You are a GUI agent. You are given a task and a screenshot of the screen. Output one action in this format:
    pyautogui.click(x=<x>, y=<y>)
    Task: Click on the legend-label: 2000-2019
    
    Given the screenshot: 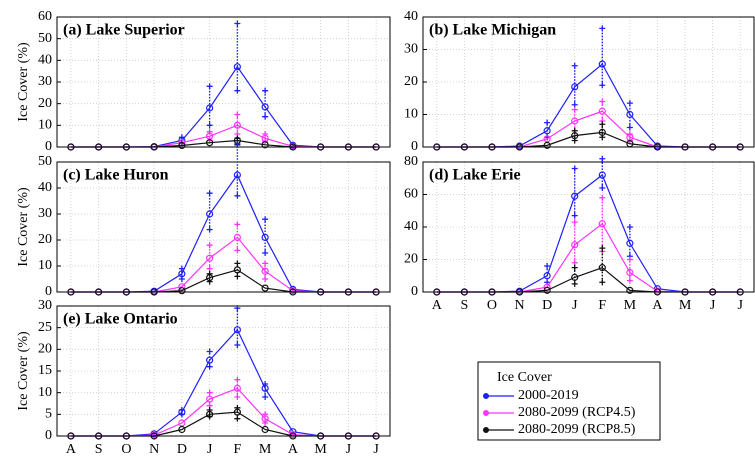 What is the action you would take?
    pyautogui.click(x=548, y=395)
    